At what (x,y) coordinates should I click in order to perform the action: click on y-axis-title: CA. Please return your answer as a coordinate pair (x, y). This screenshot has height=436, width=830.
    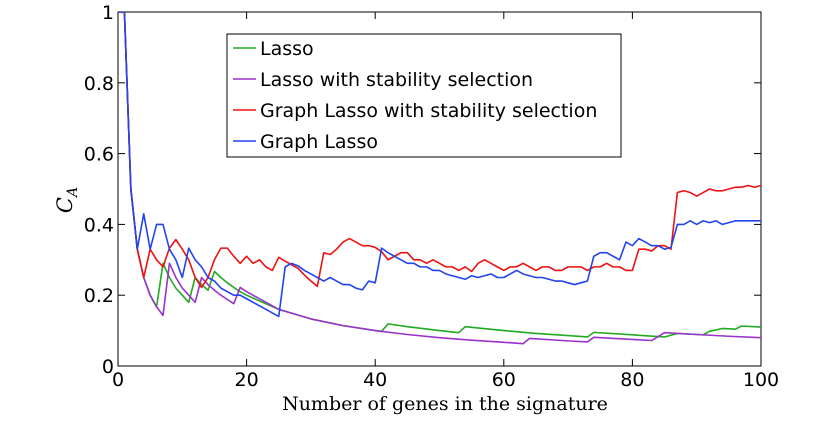
    Looking at the image, I should click on (67, 200).